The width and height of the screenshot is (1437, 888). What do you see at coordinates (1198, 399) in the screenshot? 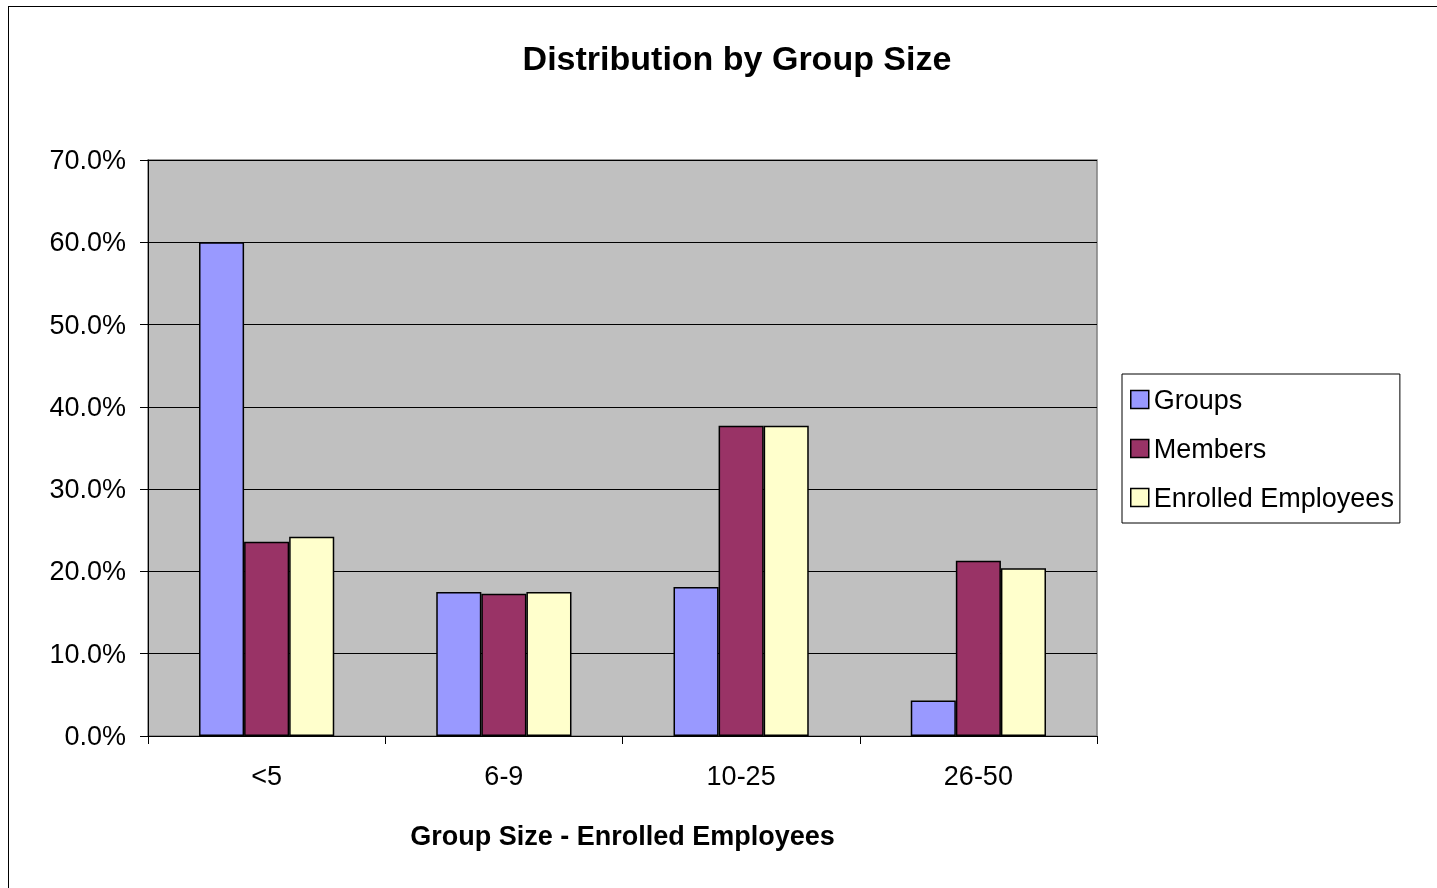
I see `legend-label: Groups` at bounding box center [1198, 399].